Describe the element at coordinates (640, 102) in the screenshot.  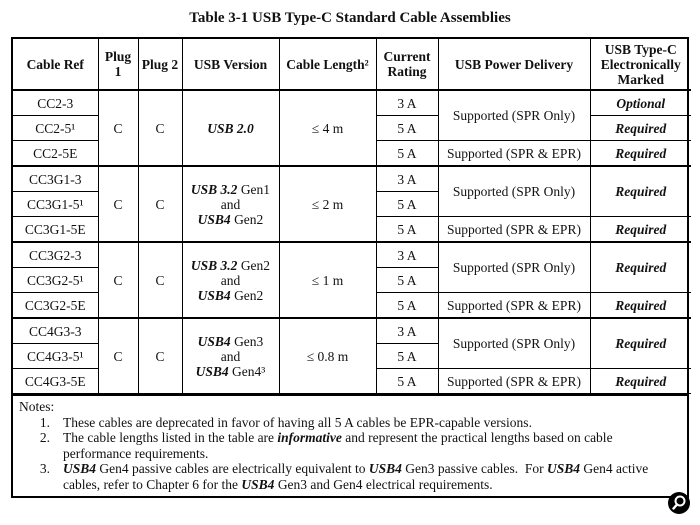
I see `electronically-marked: Optional` at that location.